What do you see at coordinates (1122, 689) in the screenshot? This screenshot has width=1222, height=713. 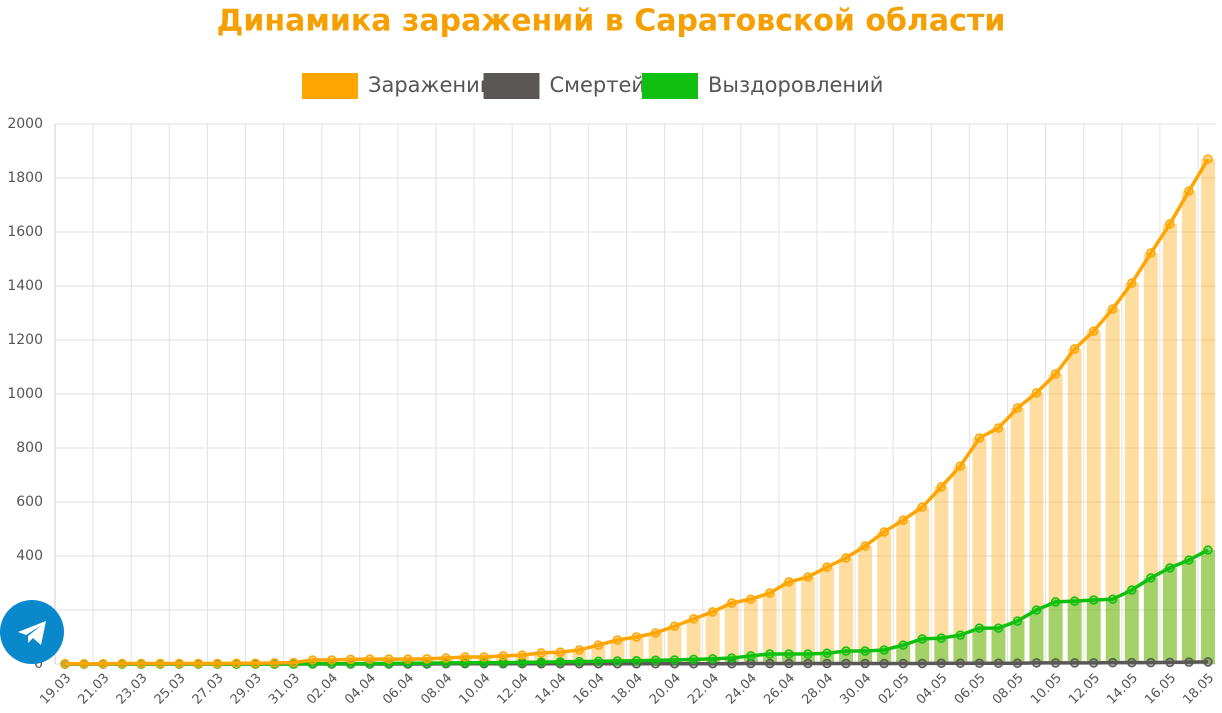 I see `x-tick-label: 14.05` at bounding box center [1122, 689].